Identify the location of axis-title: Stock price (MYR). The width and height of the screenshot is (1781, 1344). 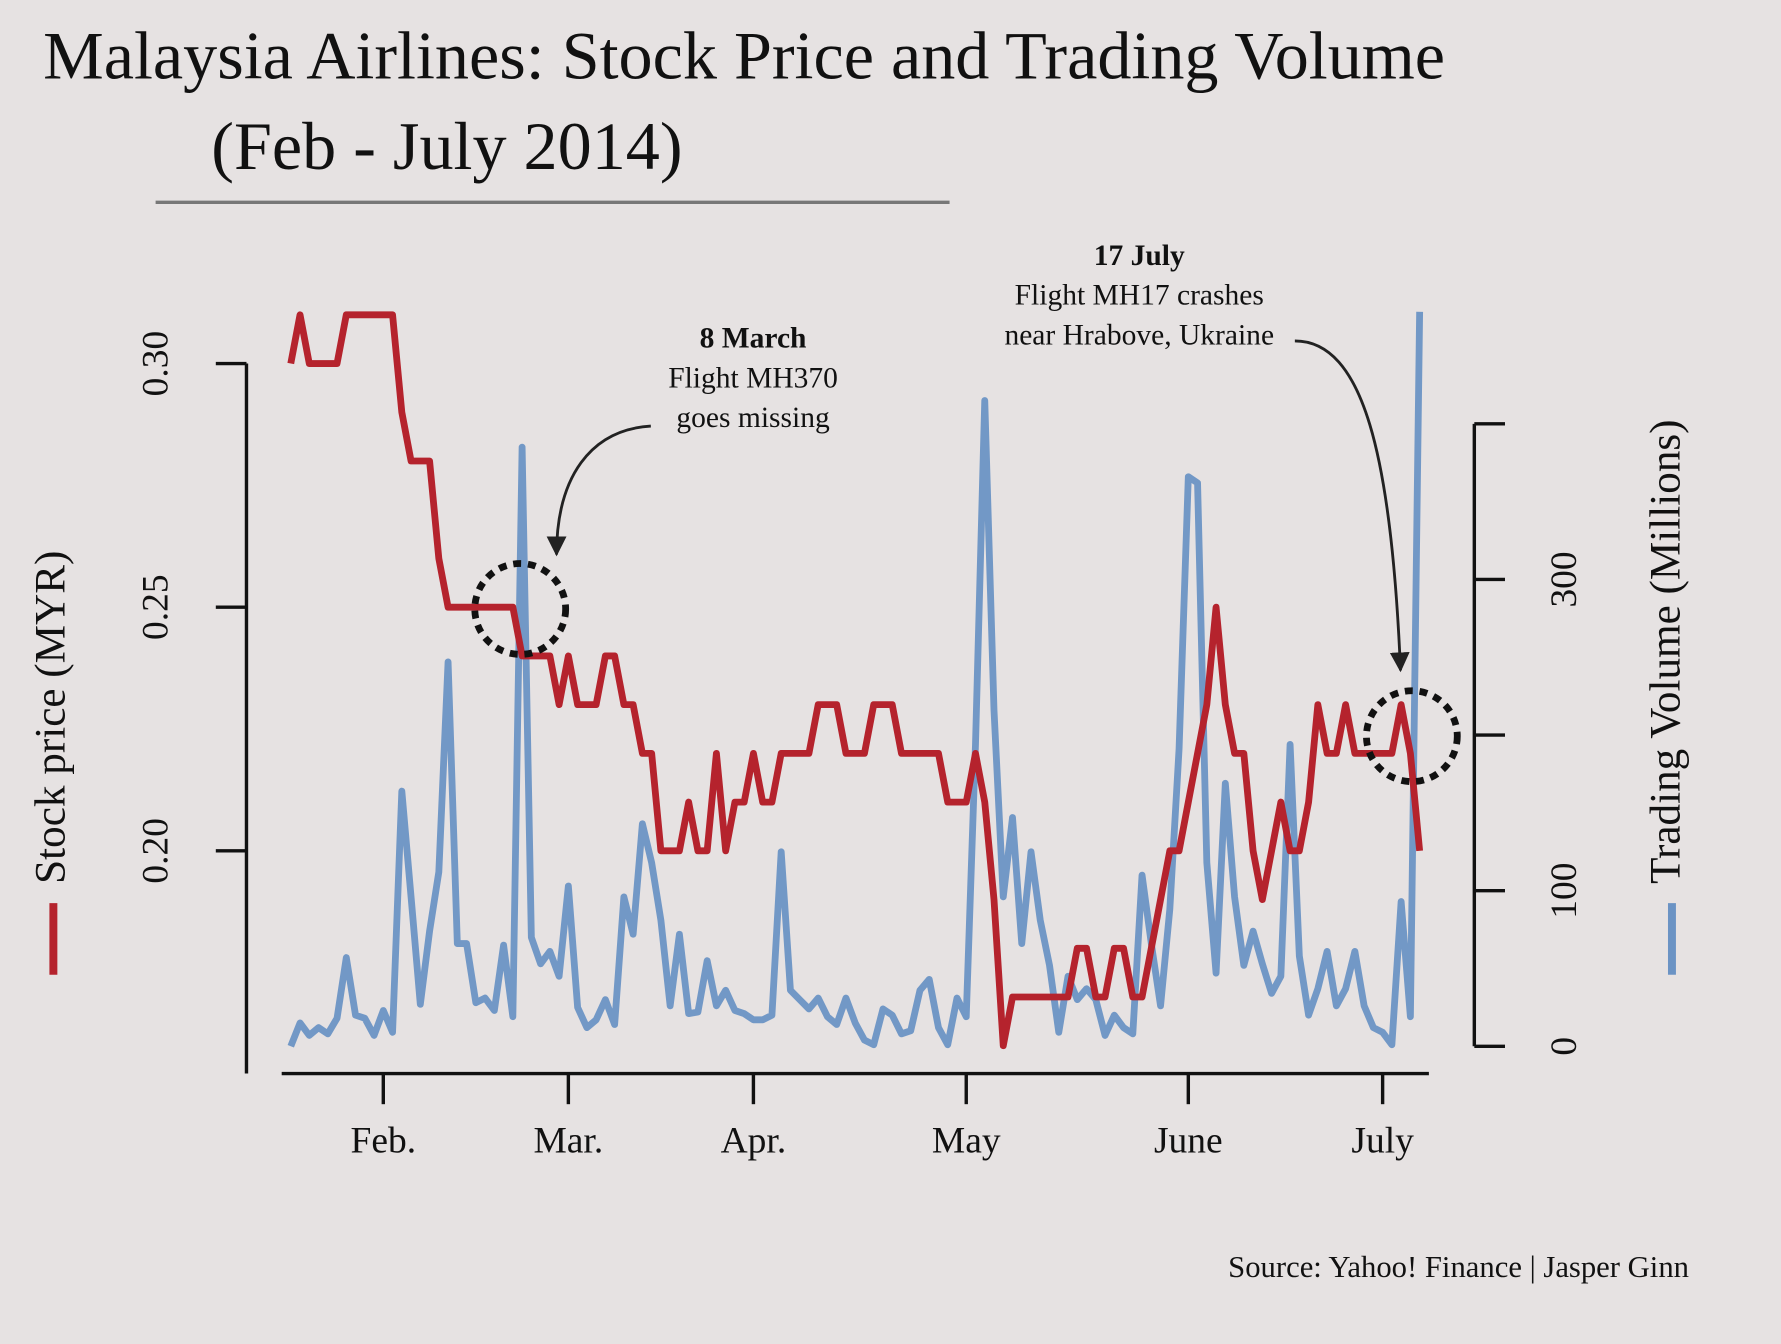
(50, 717).